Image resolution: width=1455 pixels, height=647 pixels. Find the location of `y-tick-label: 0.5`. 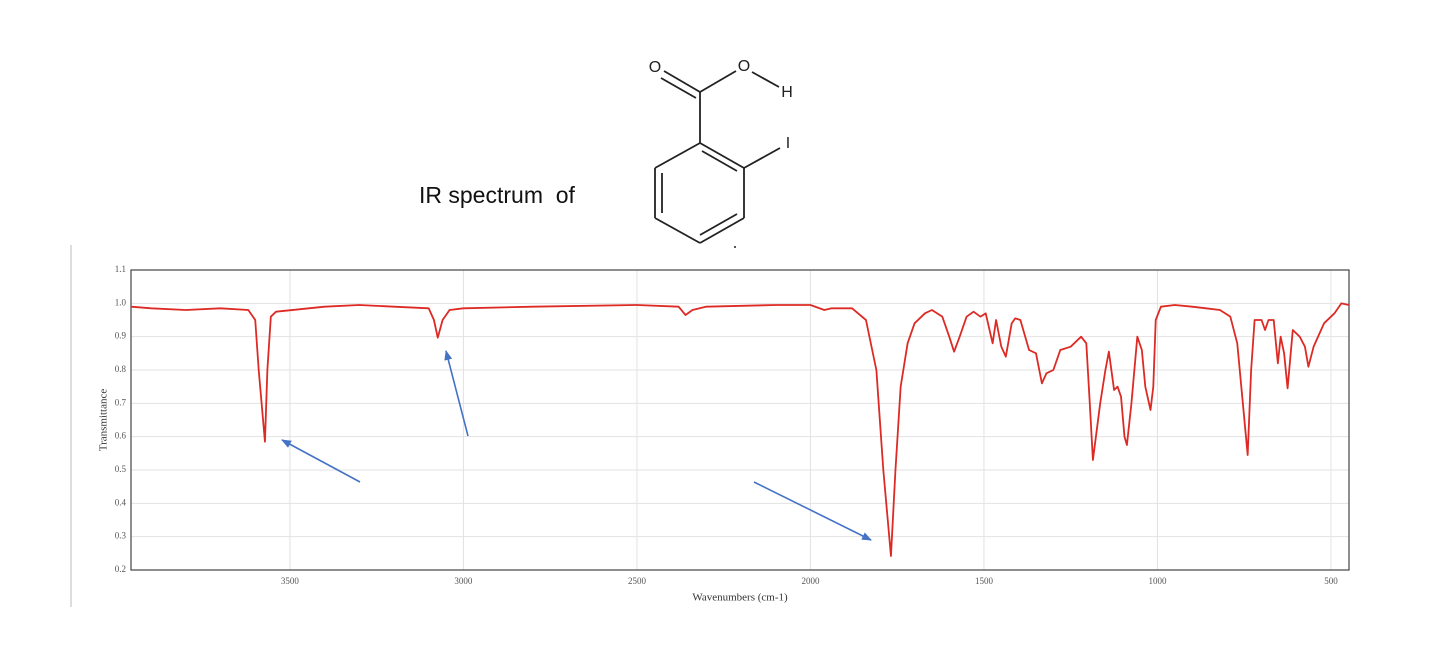

y-tick-label: 0.5 is located at coordinates (121, 469).